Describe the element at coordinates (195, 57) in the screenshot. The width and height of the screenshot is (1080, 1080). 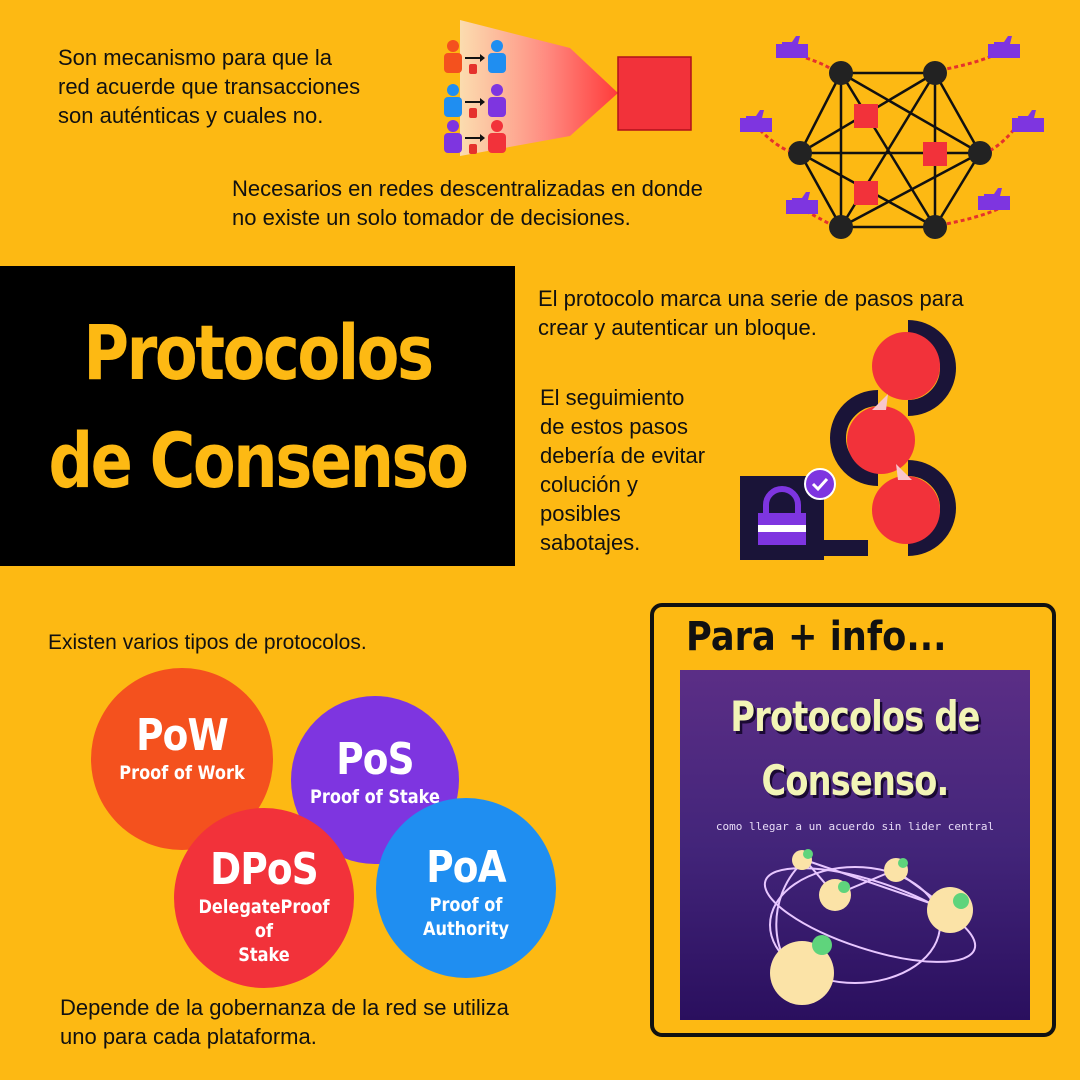
I see `intro-line: Son mecanismo para que la` at that location.